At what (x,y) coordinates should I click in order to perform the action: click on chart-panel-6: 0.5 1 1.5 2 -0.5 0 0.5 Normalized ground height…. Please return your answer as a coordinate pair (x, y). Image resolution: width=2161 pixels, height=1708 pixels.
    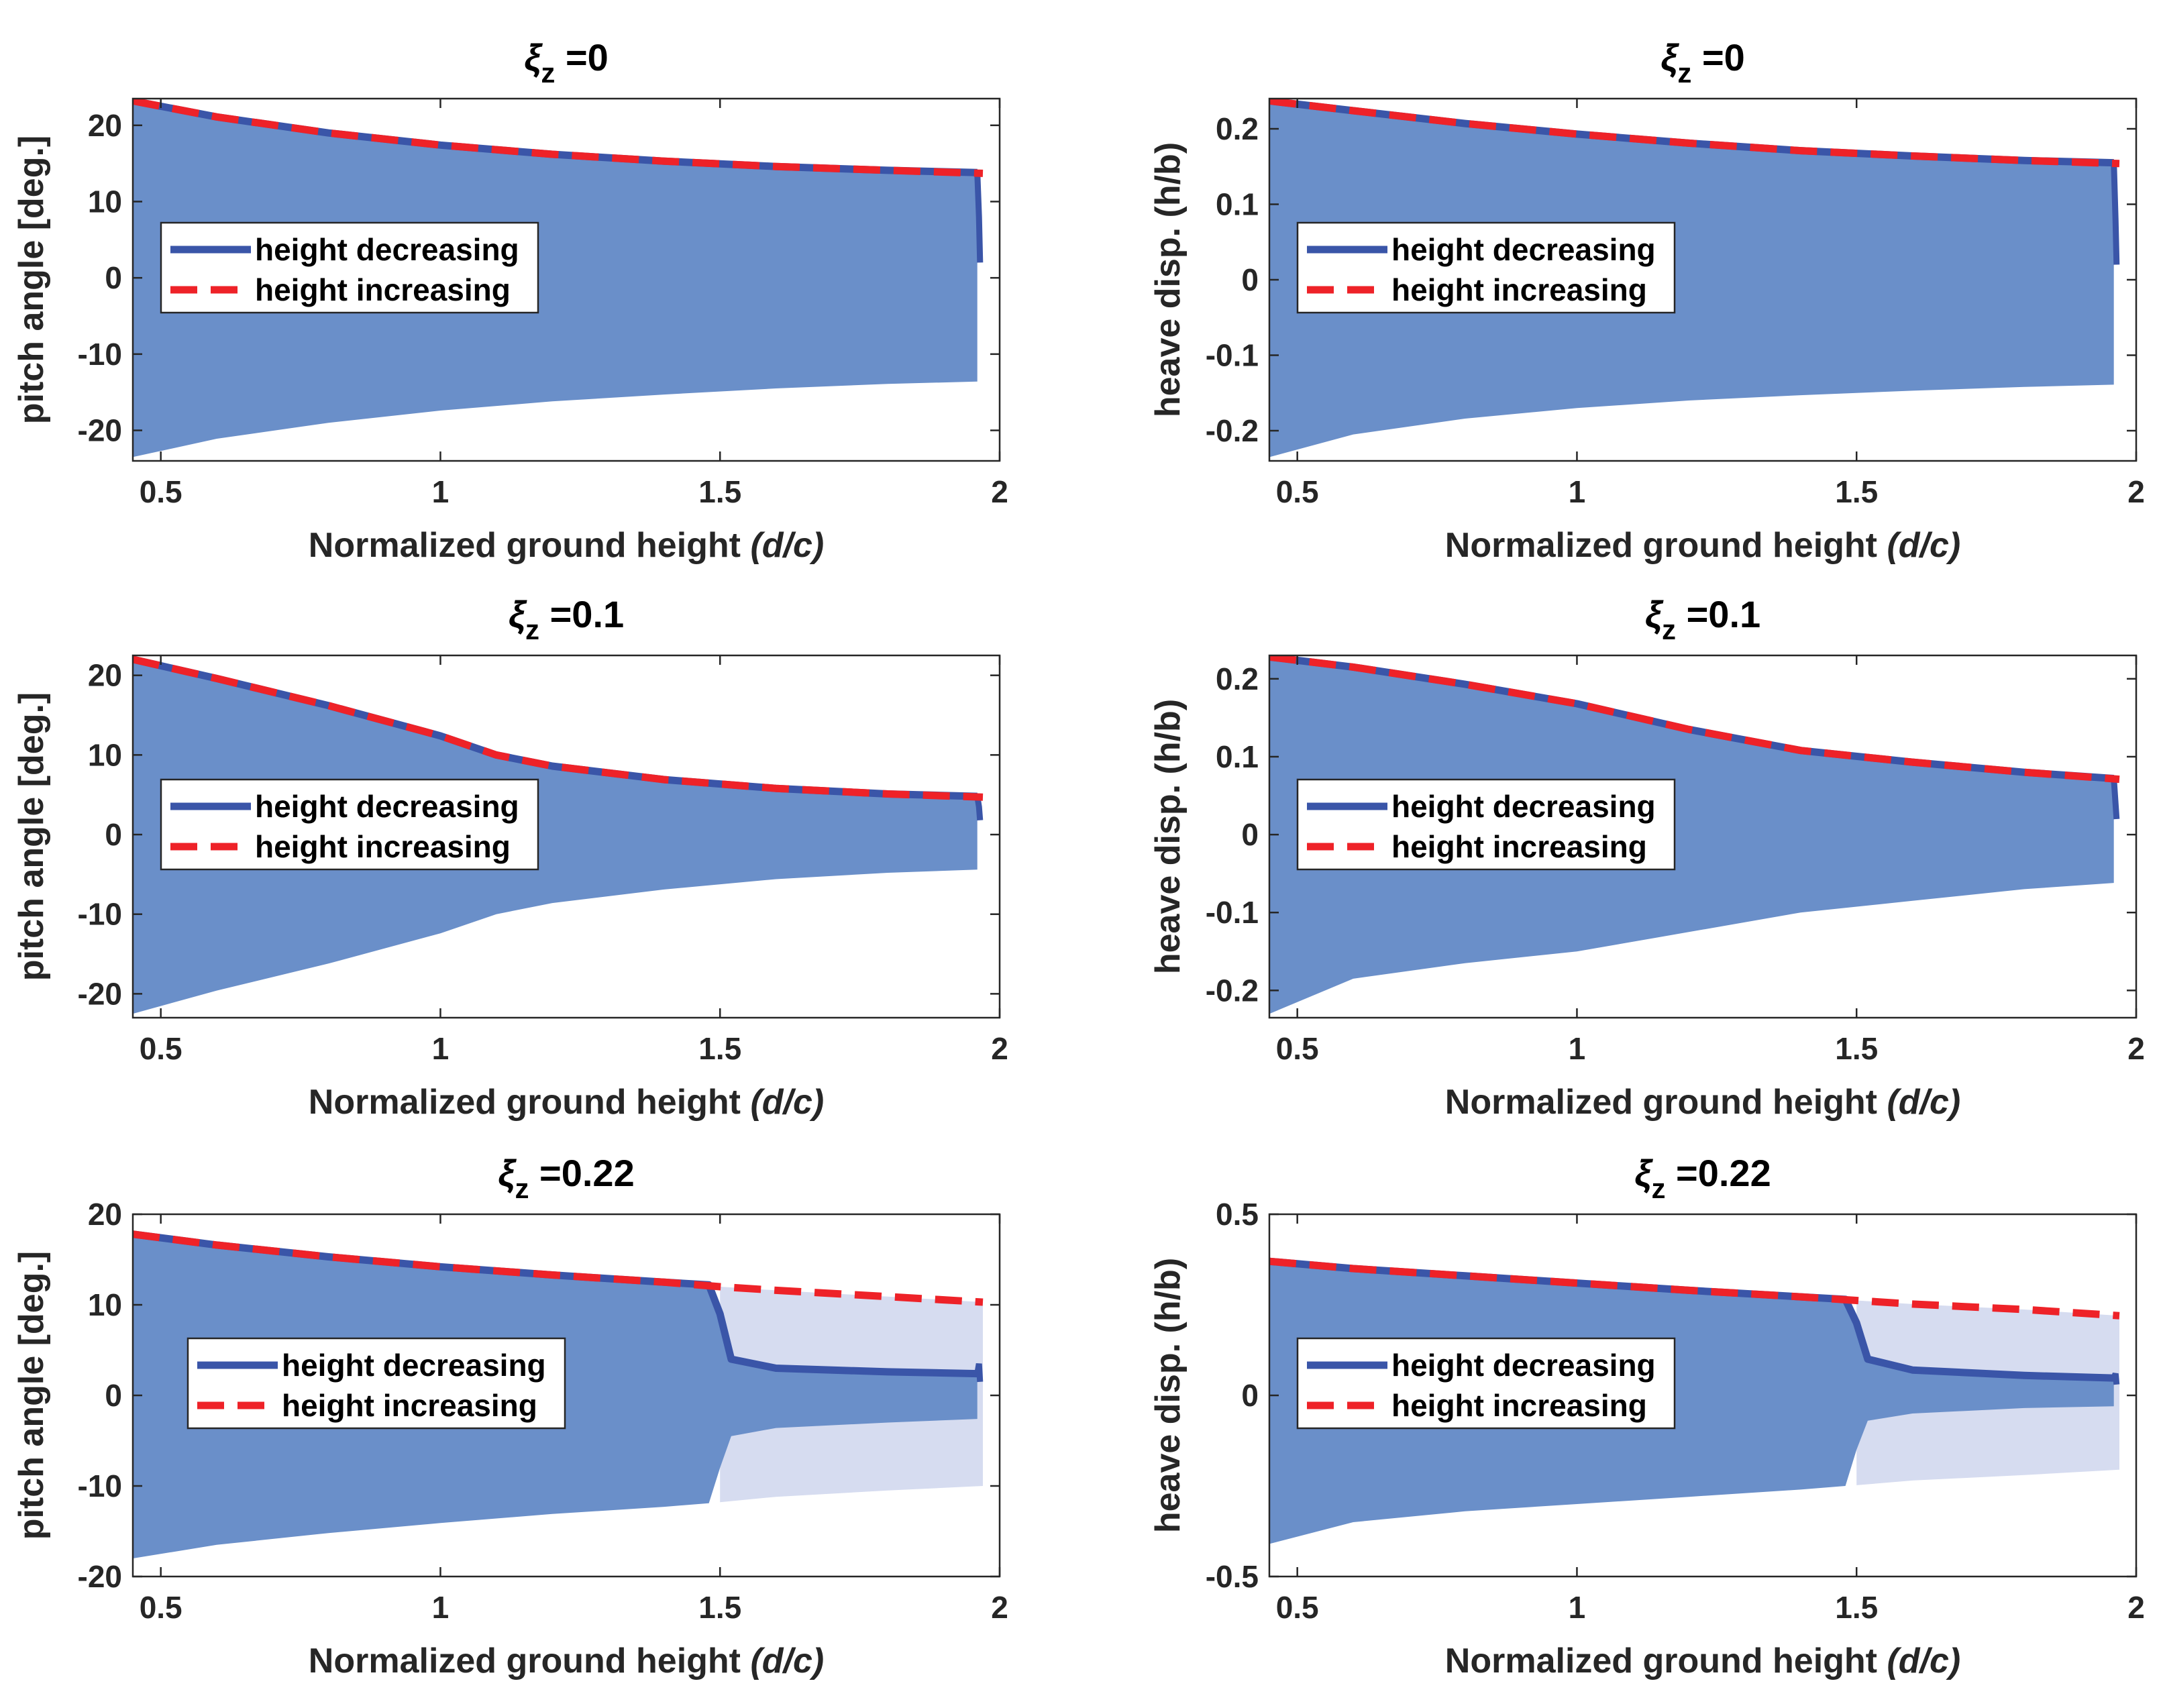
    Looking at the image, I should click on (1647, 1416).